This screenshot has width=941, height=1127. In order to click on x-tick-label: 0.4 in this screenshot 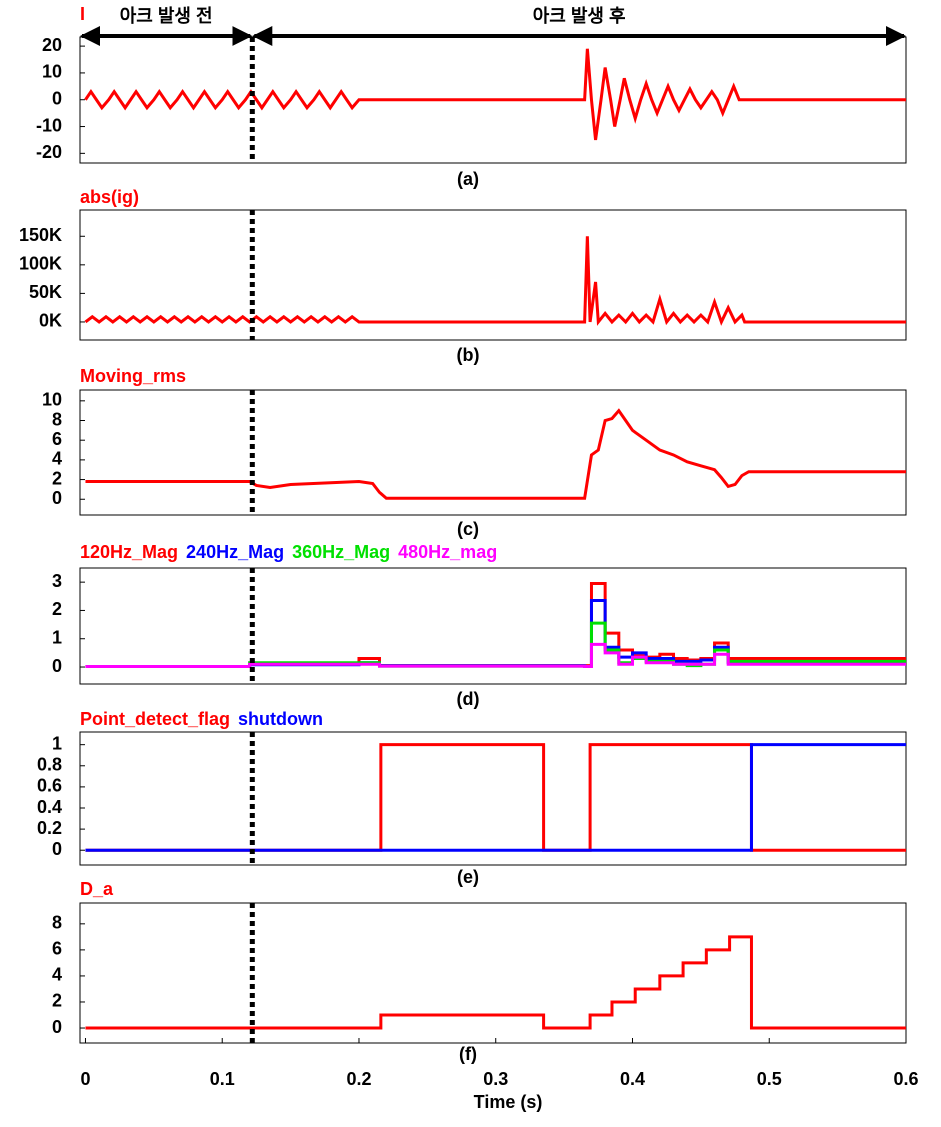, I will do `click(632, 1079)`.